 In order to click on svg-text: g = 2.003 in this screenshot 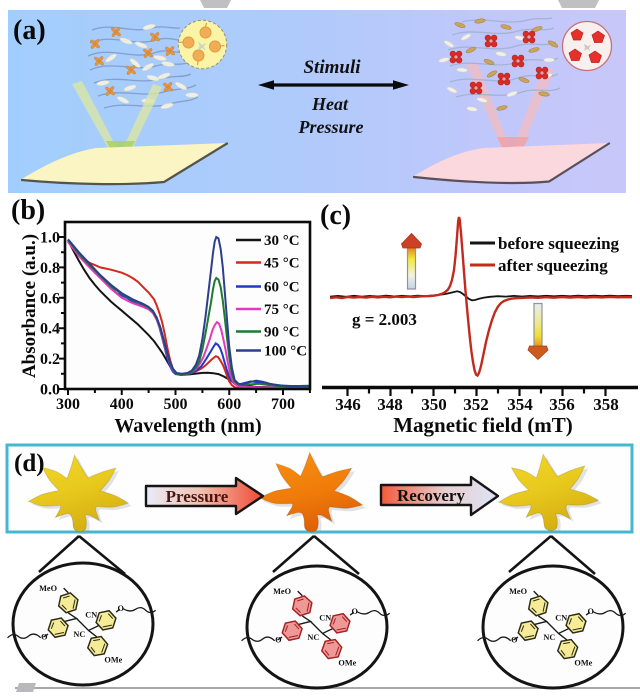, I will do `click(384, 319)`.